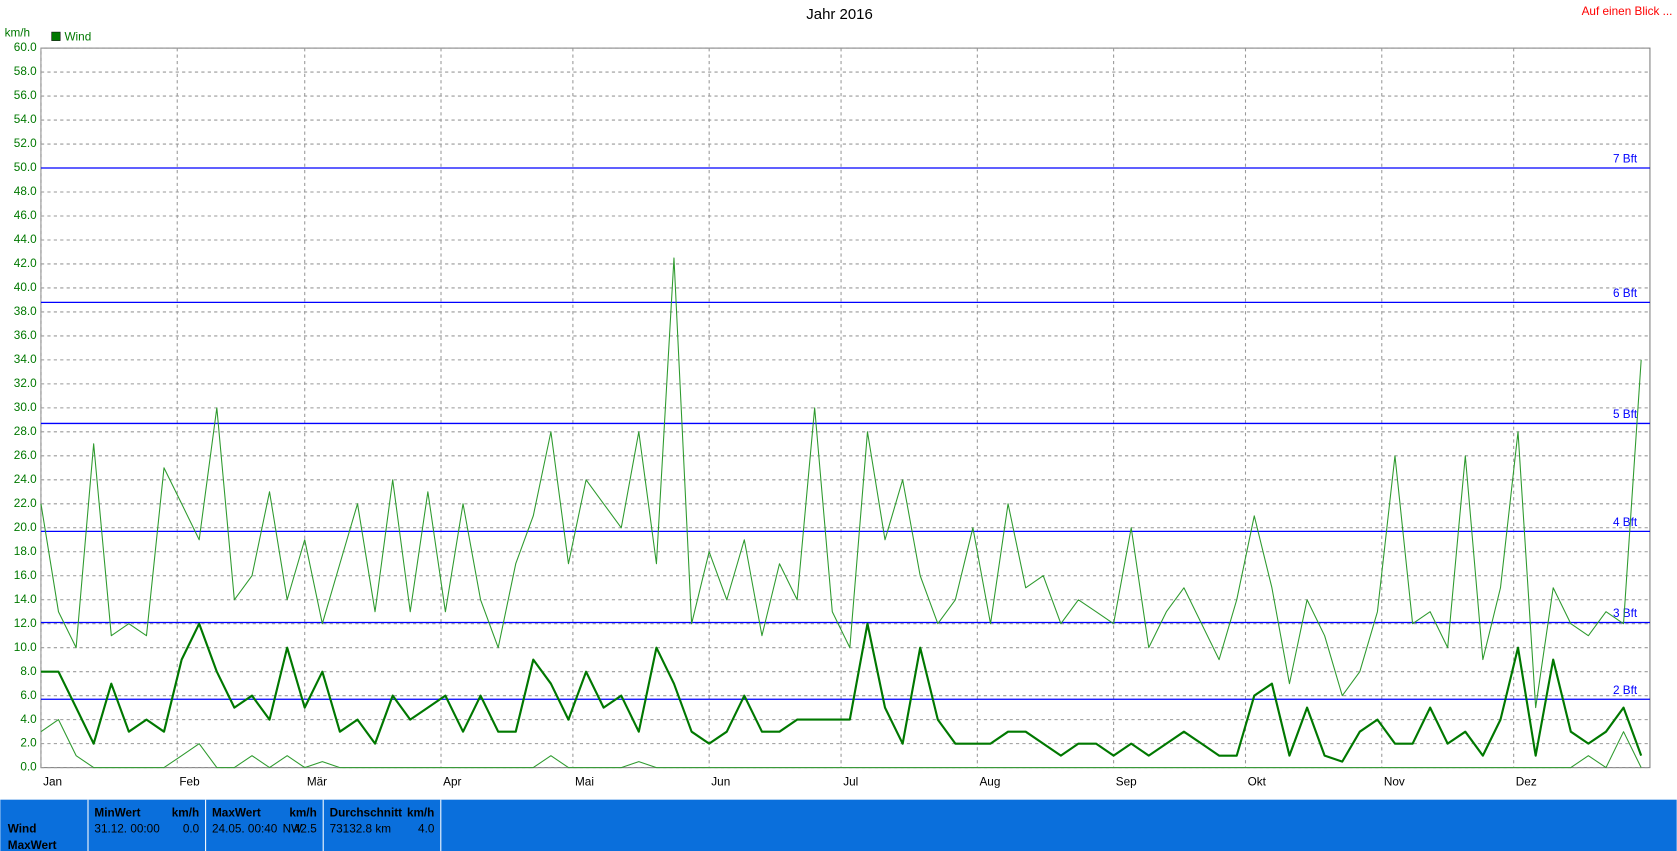  Describe the element at coordinates (361, 829) in the screenshot. I see `cell-date: 73132.8 km` at that location.